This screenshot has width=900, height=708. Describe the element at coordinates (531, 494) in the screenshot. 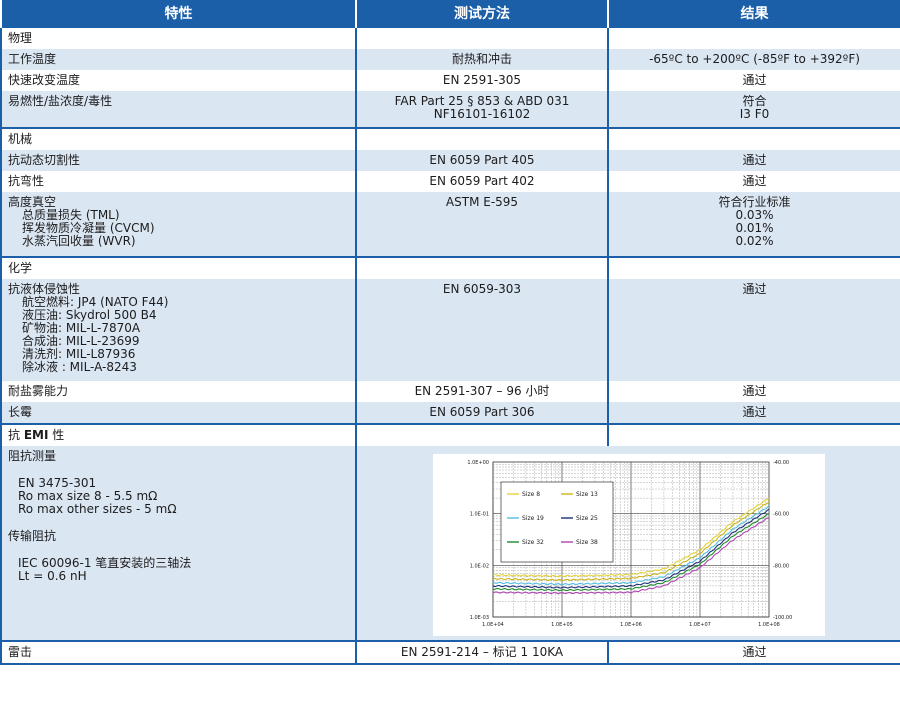

I see `legend-label: Size 8` at that location.